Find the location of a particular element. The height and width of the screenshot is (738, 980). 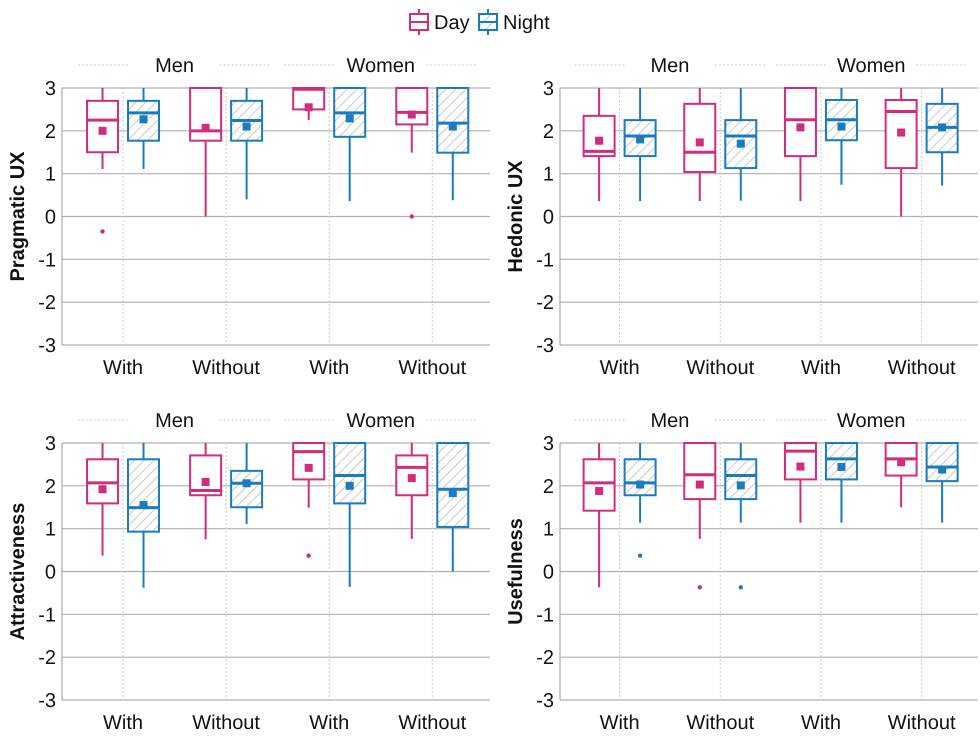

y-axis-title: Usefulness is located at coordinates (516, 571).